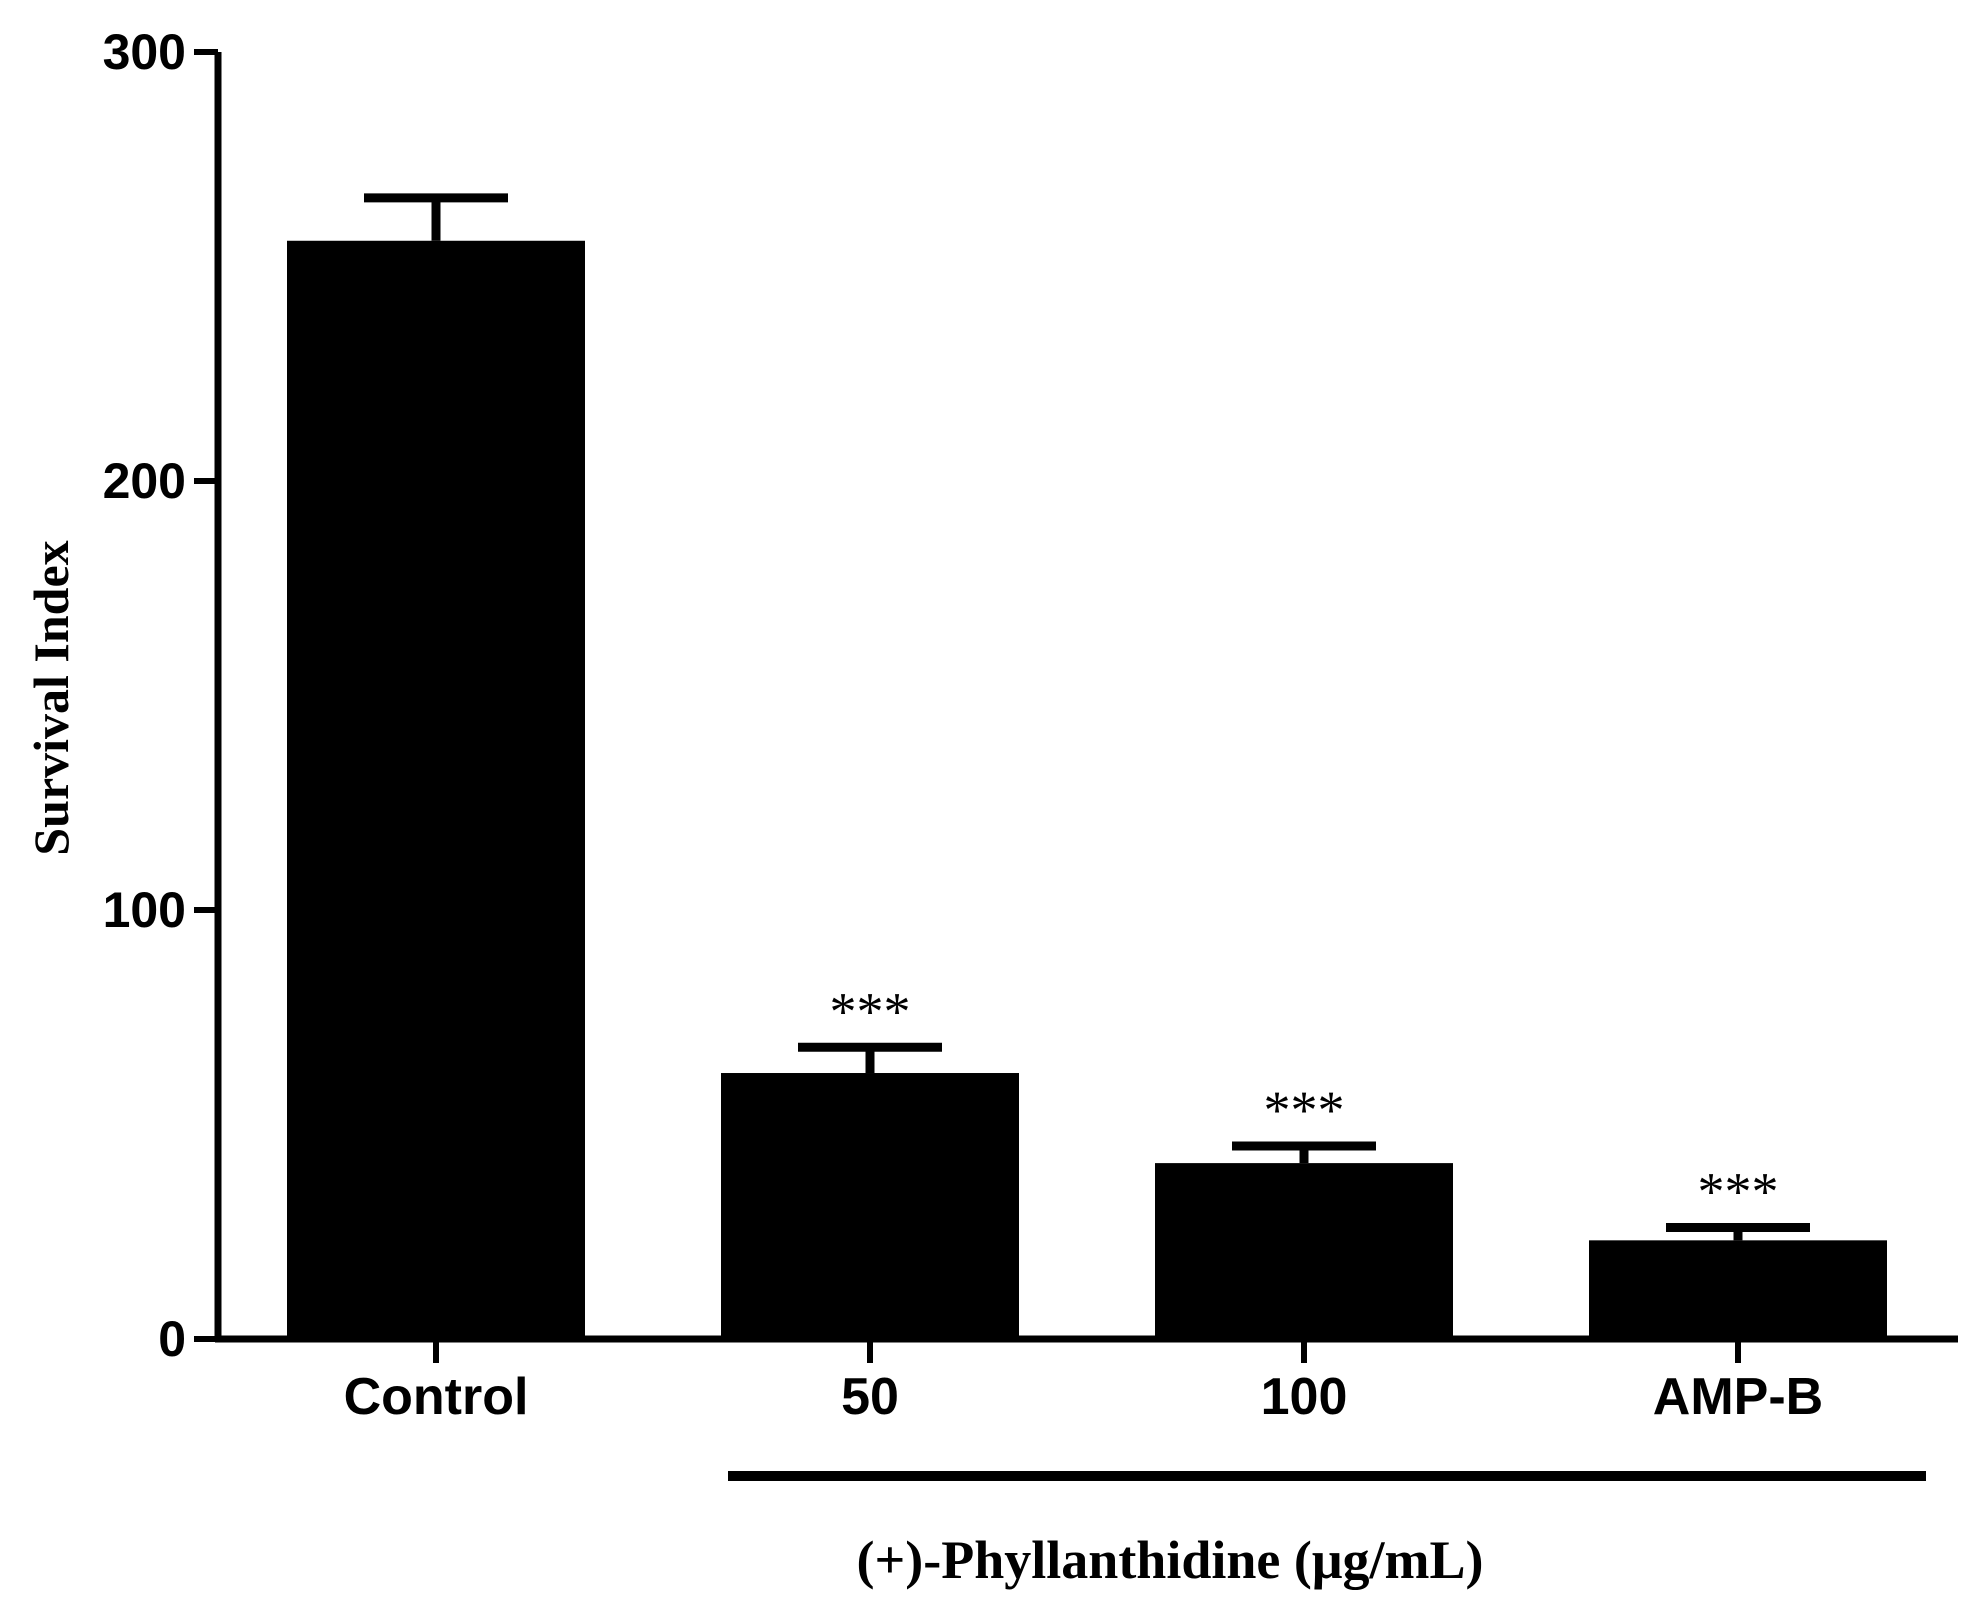 This screenshot has width=1984, height=1607. Describe the element at coordinates (1304, 1397) in the screenshot. I see `x-tick-label: 100` at that location.